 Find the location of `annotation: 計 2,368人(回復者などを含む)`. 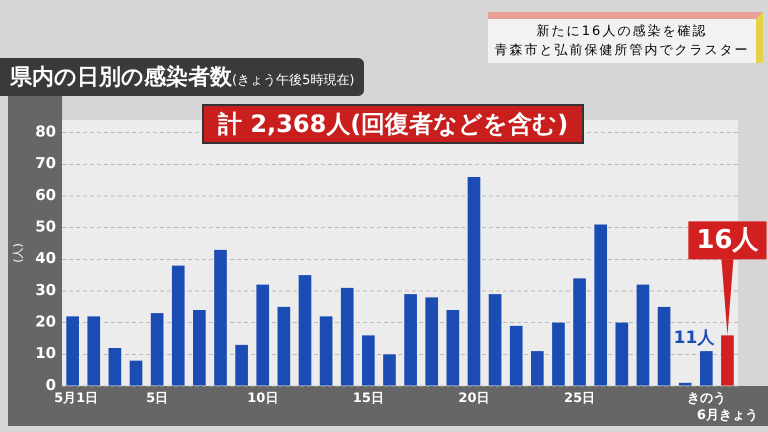

annotation: 計 2,368人(回復者などを含む) is located at coordinates (393, 124).